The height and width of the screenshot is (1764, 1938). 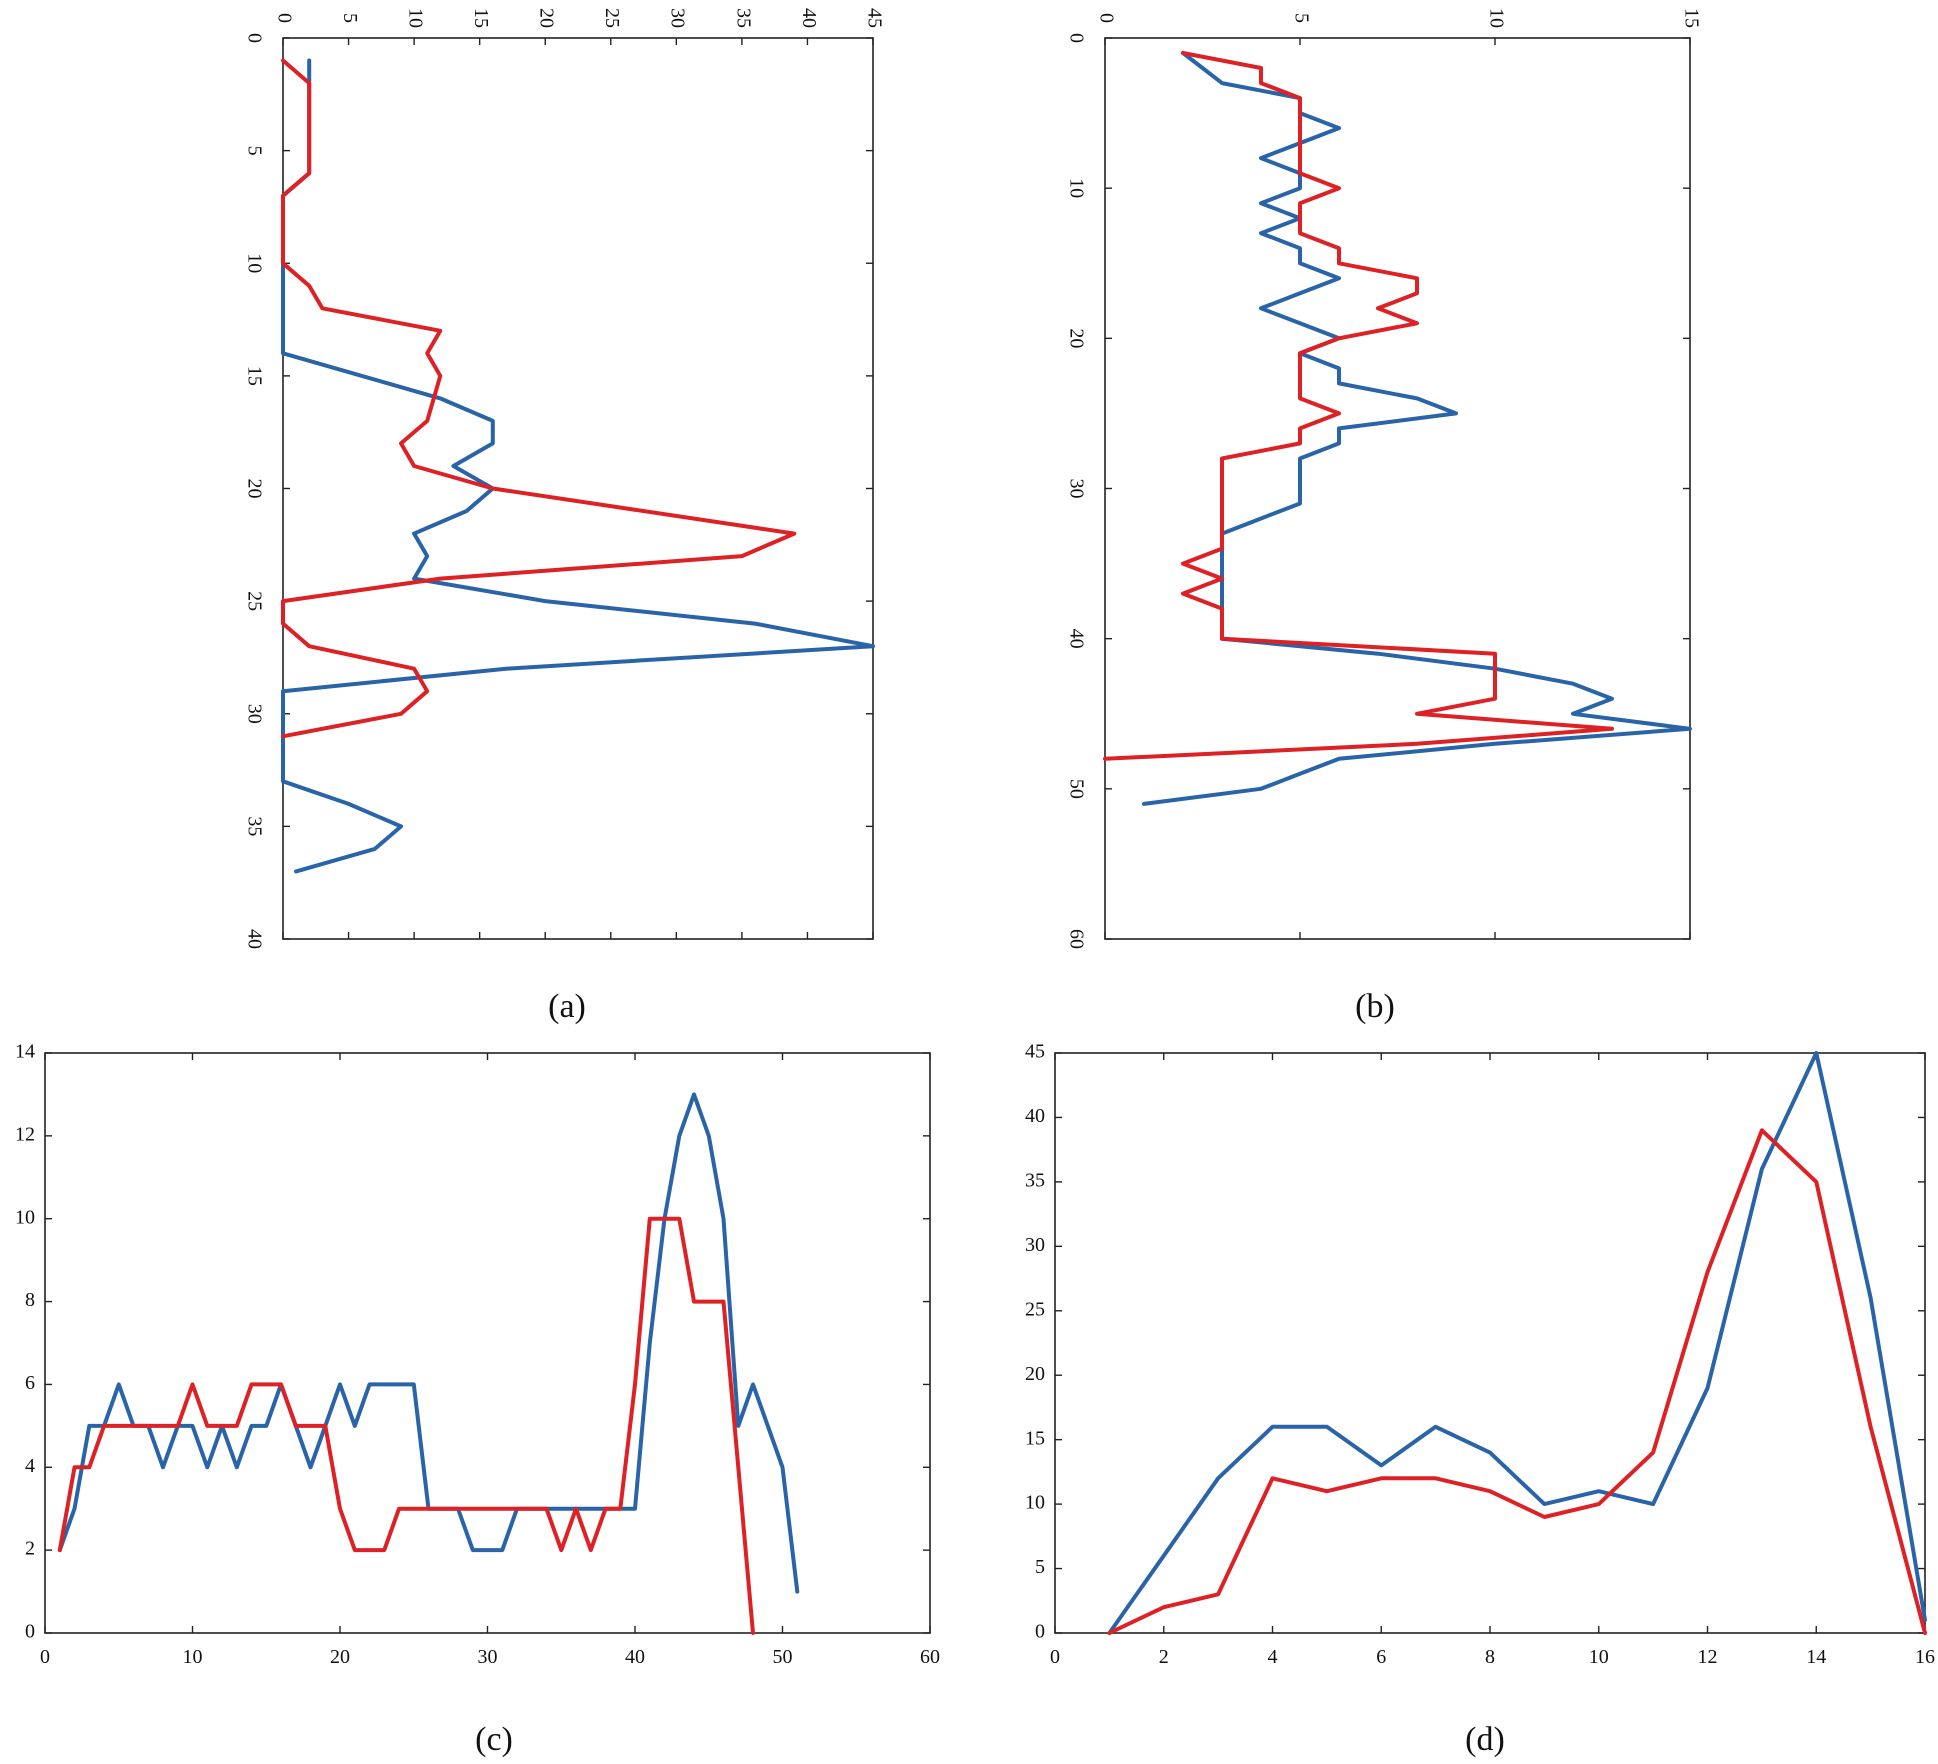 I want to click on x-tick-label: 16, so click(x=1925, y=1657).